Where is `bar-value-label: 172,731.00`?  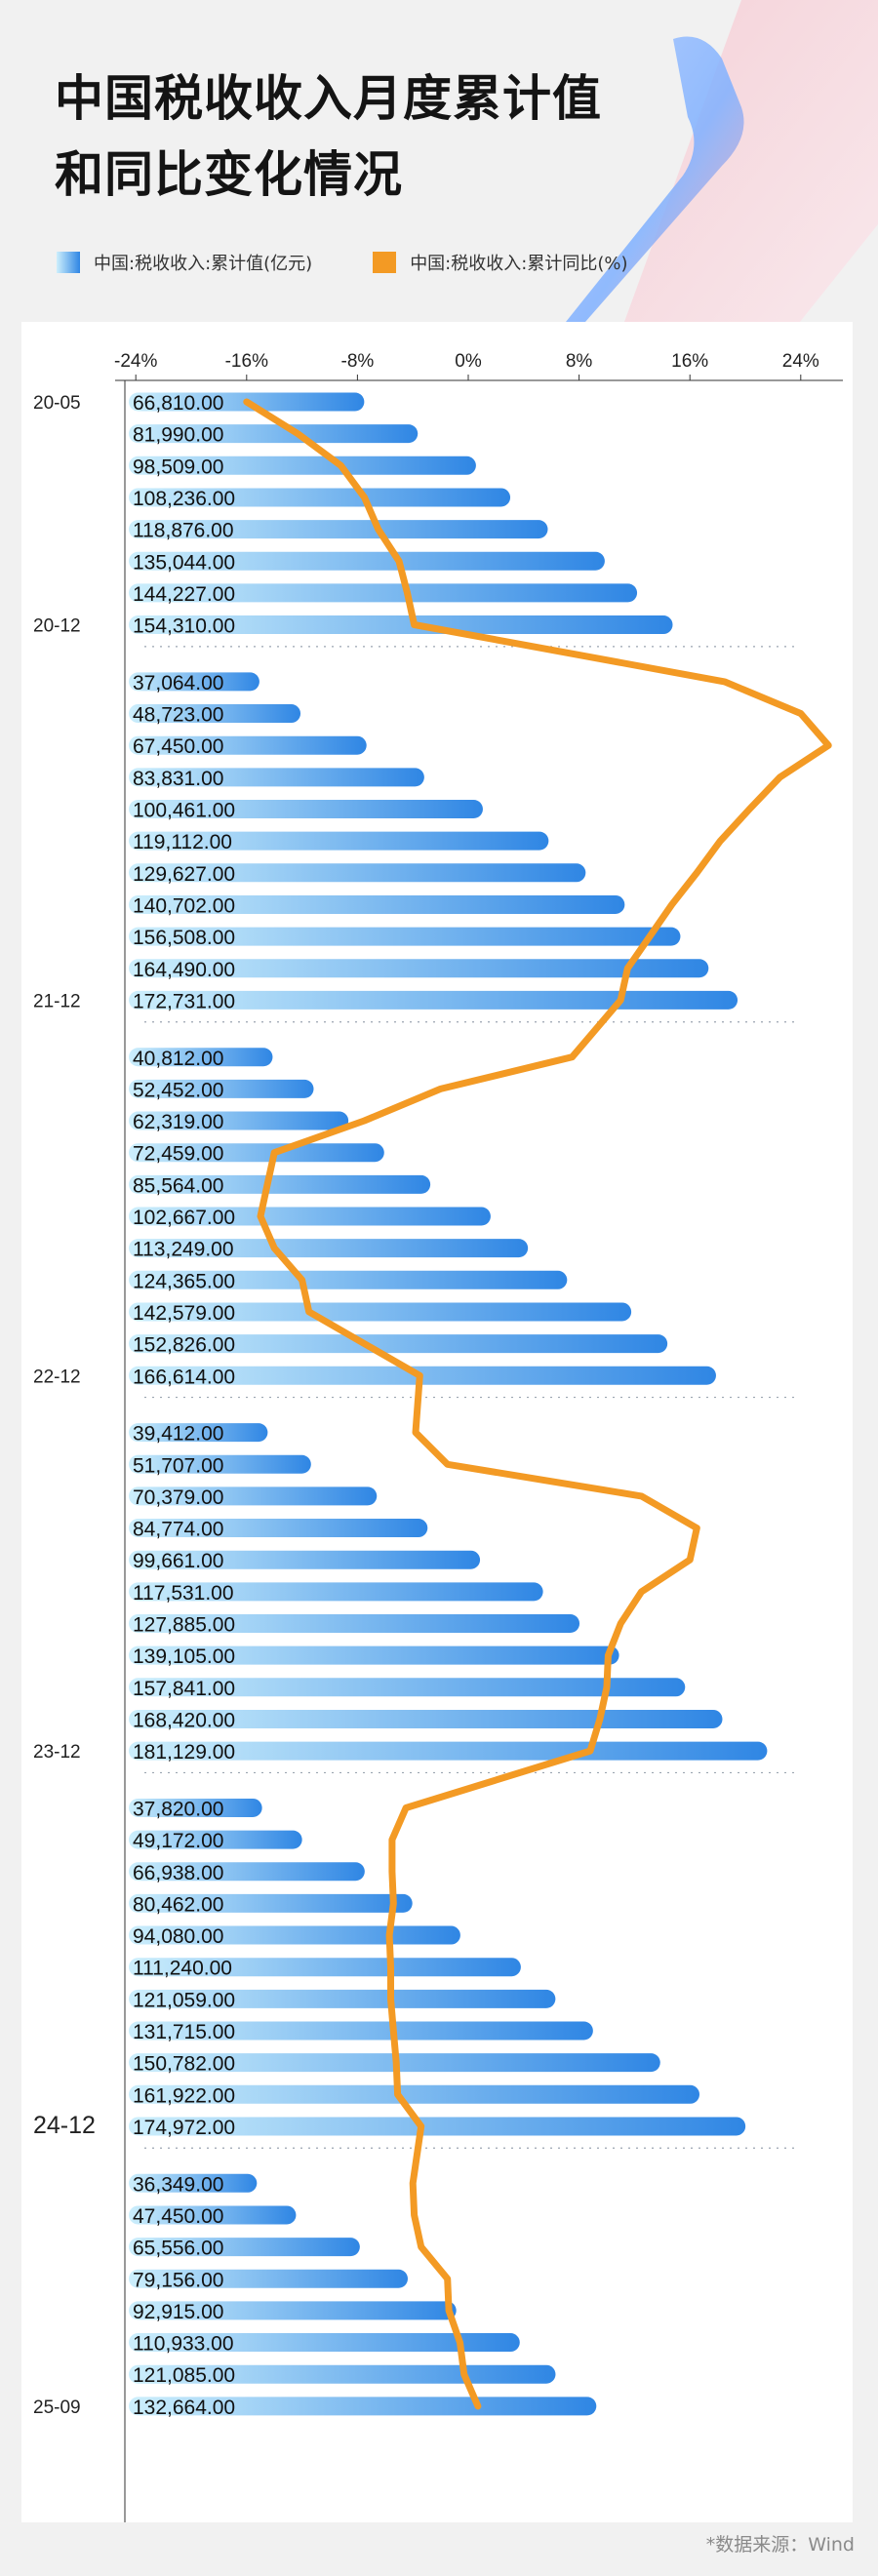
bar-value-label: 172,731.00 is located at coordinates (184, 1001).